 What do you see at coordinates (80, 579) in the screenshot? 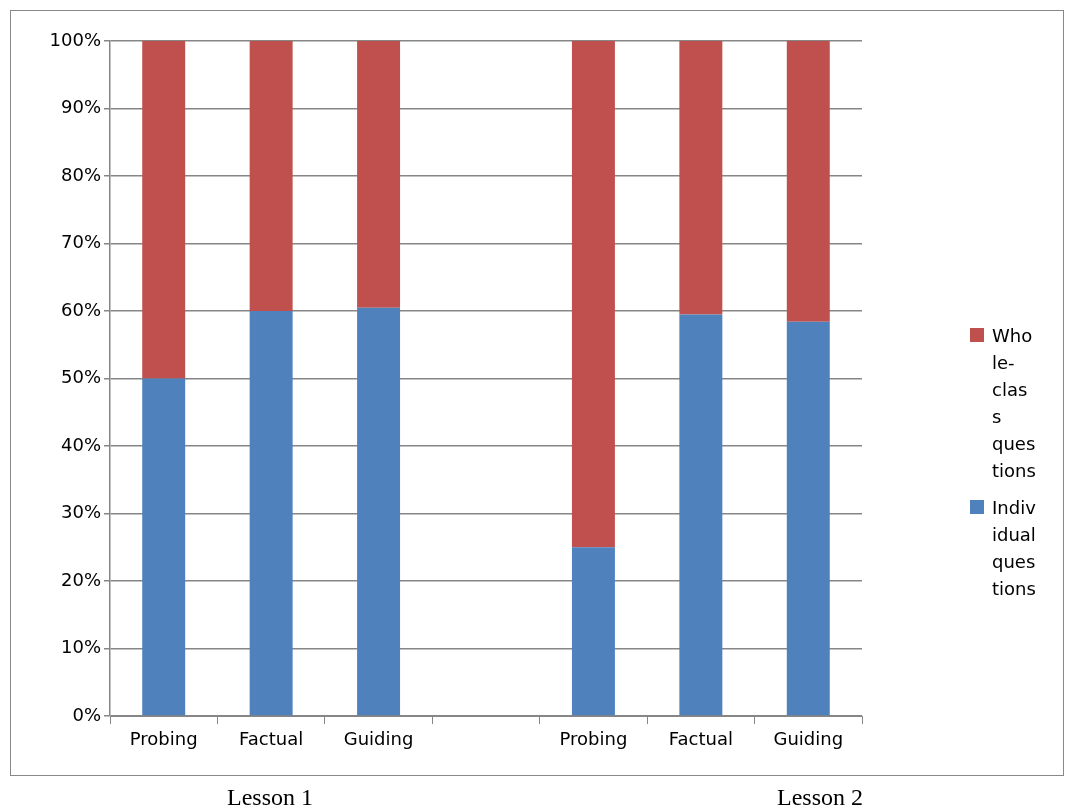
I see `y-tick-label: 20%` at bounding box center [80, 579].